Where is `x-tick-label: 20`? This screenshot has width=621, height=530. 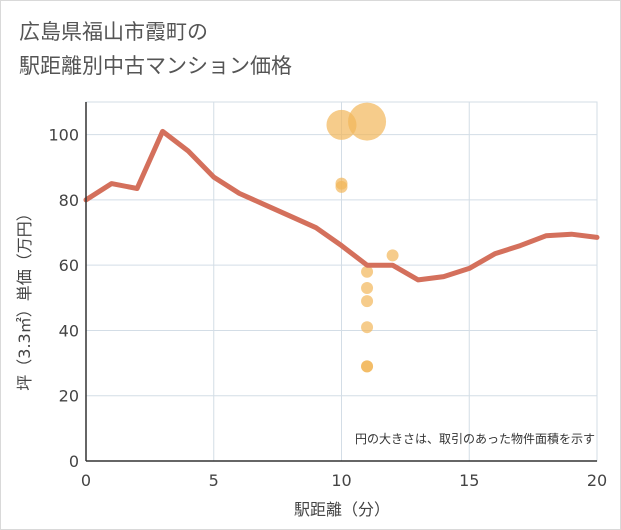 x-tick-label: 20 is located at coordinates (597, 480).